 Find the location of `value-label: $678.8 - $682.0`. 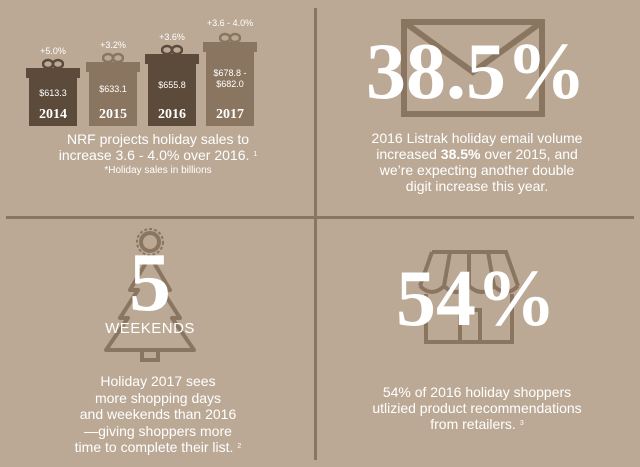

value-label: $678.8 - $682.0 is located at coordinates (230, 78).